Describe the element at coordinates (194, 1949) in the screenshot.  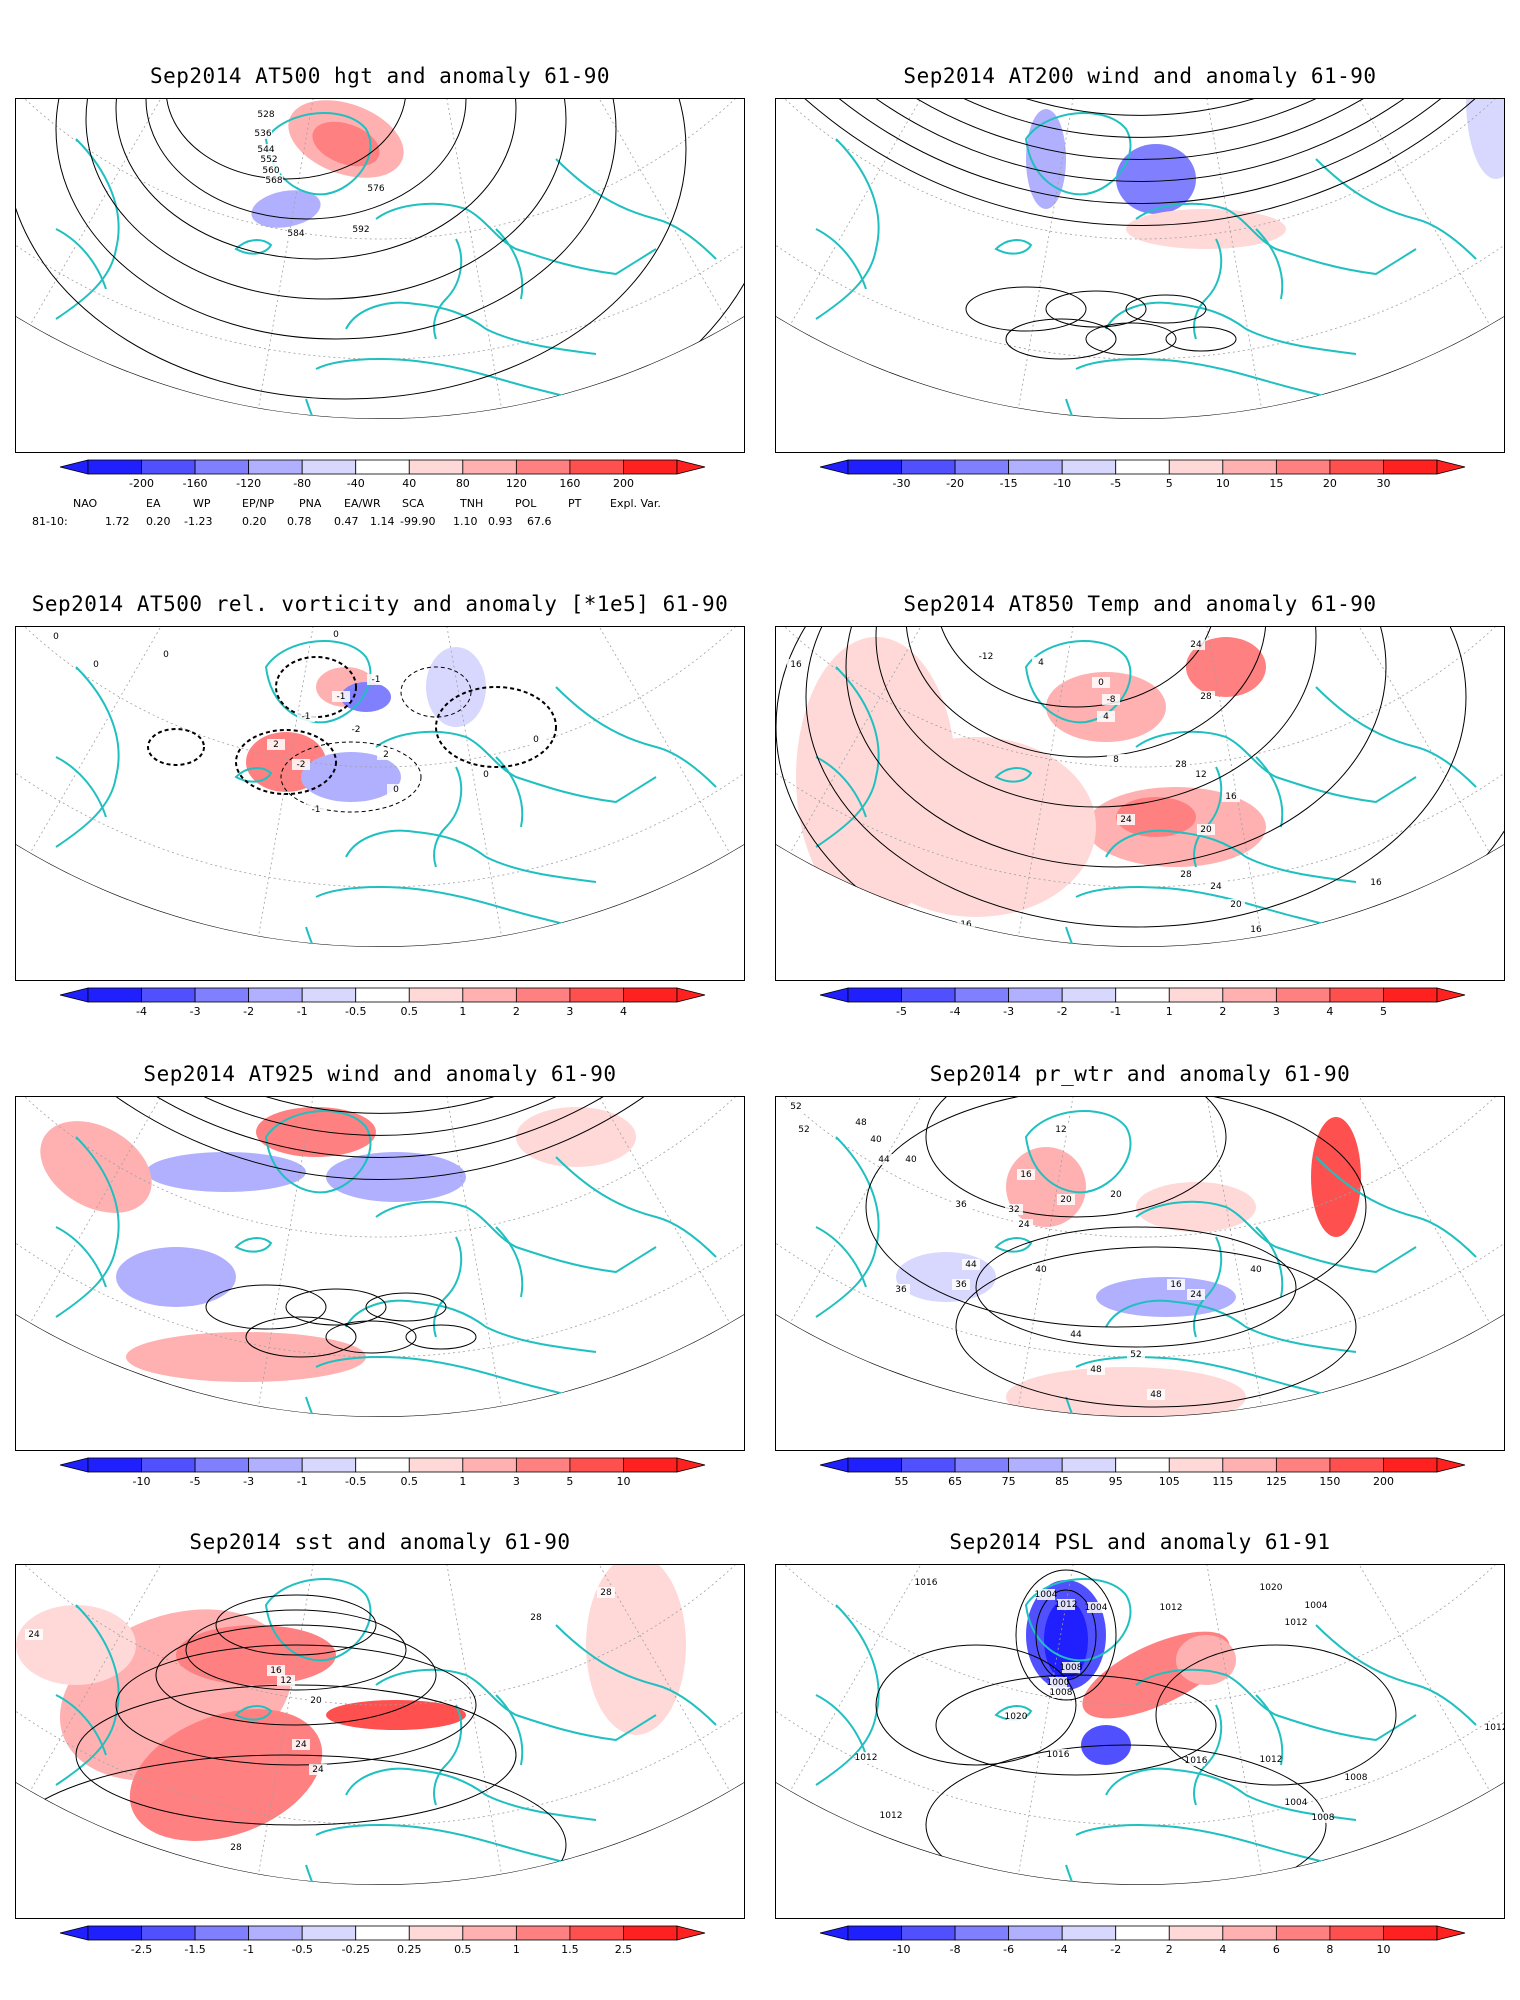
I see `colorbar-tick-label: -1.5` at that location.